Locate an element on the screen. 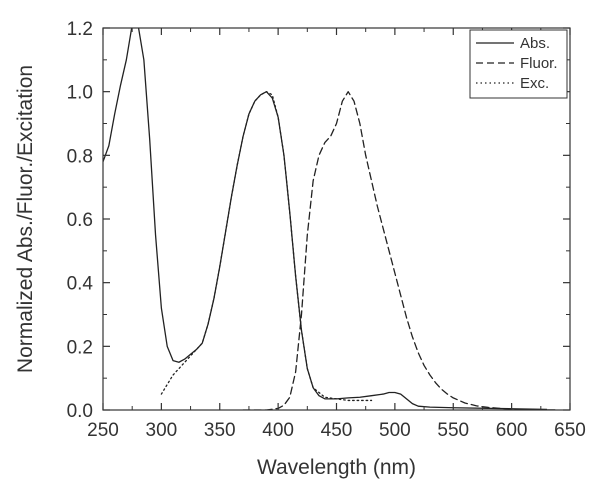 Image resolution: width=600 pixels, height=491 pixels. x-axis-label: Wavelength (nm) is located at coordinates (336, 467).